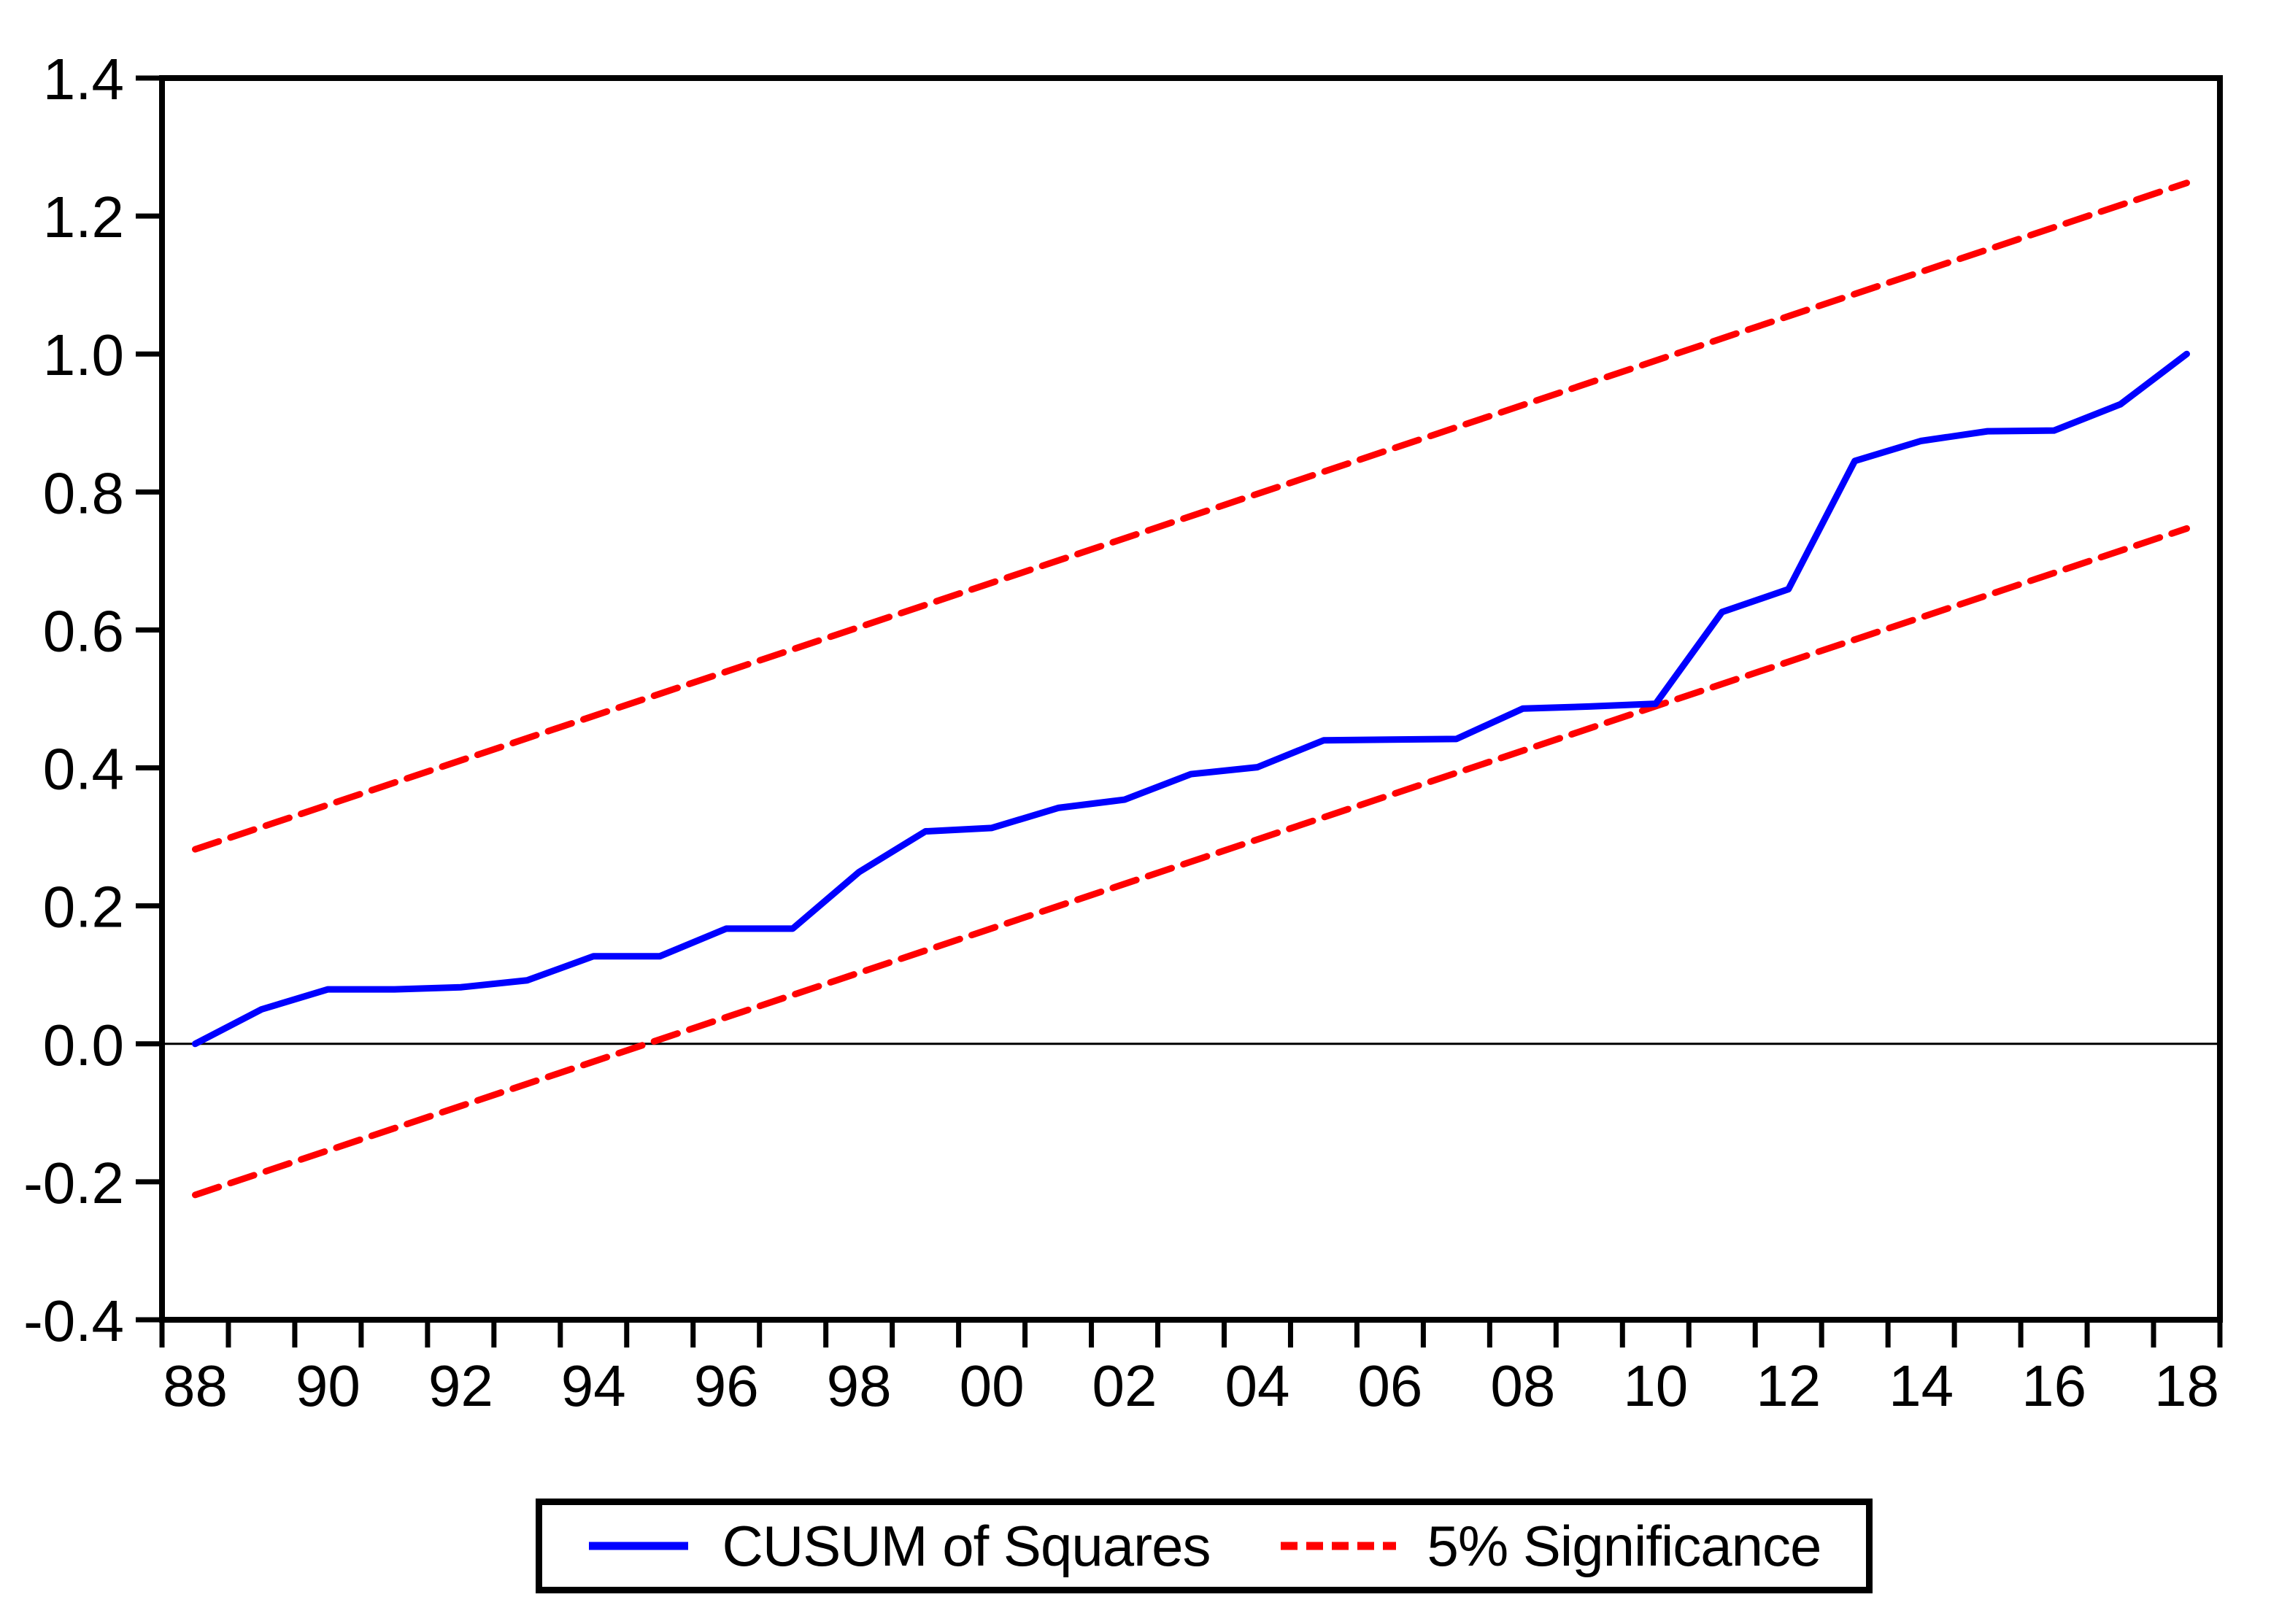  I want to click on x-axis-ticks, so click(1191, 1333).